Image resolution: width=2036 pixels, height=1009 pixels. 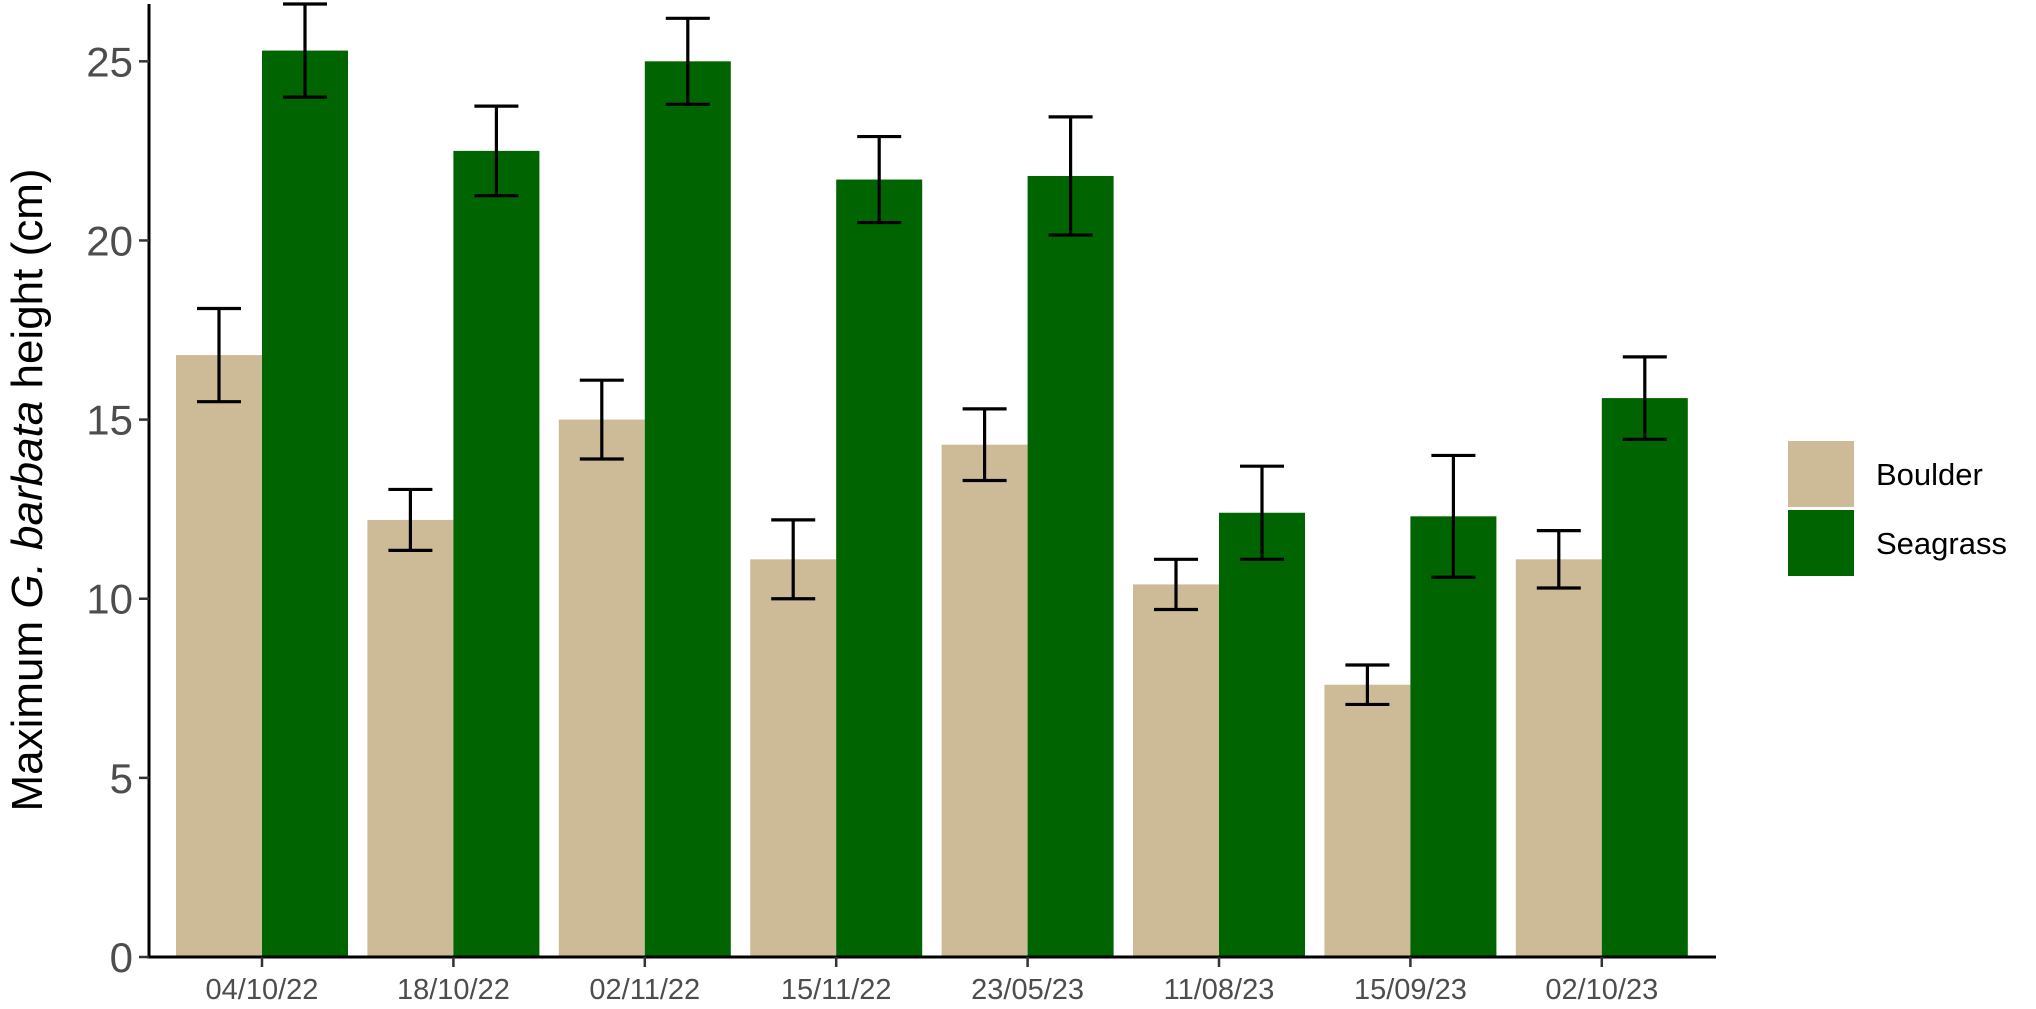 What do you see at coordinates (109, 240) in the screenshot?
I see `y-tick-label: 20` at bounding box center [109, 240].